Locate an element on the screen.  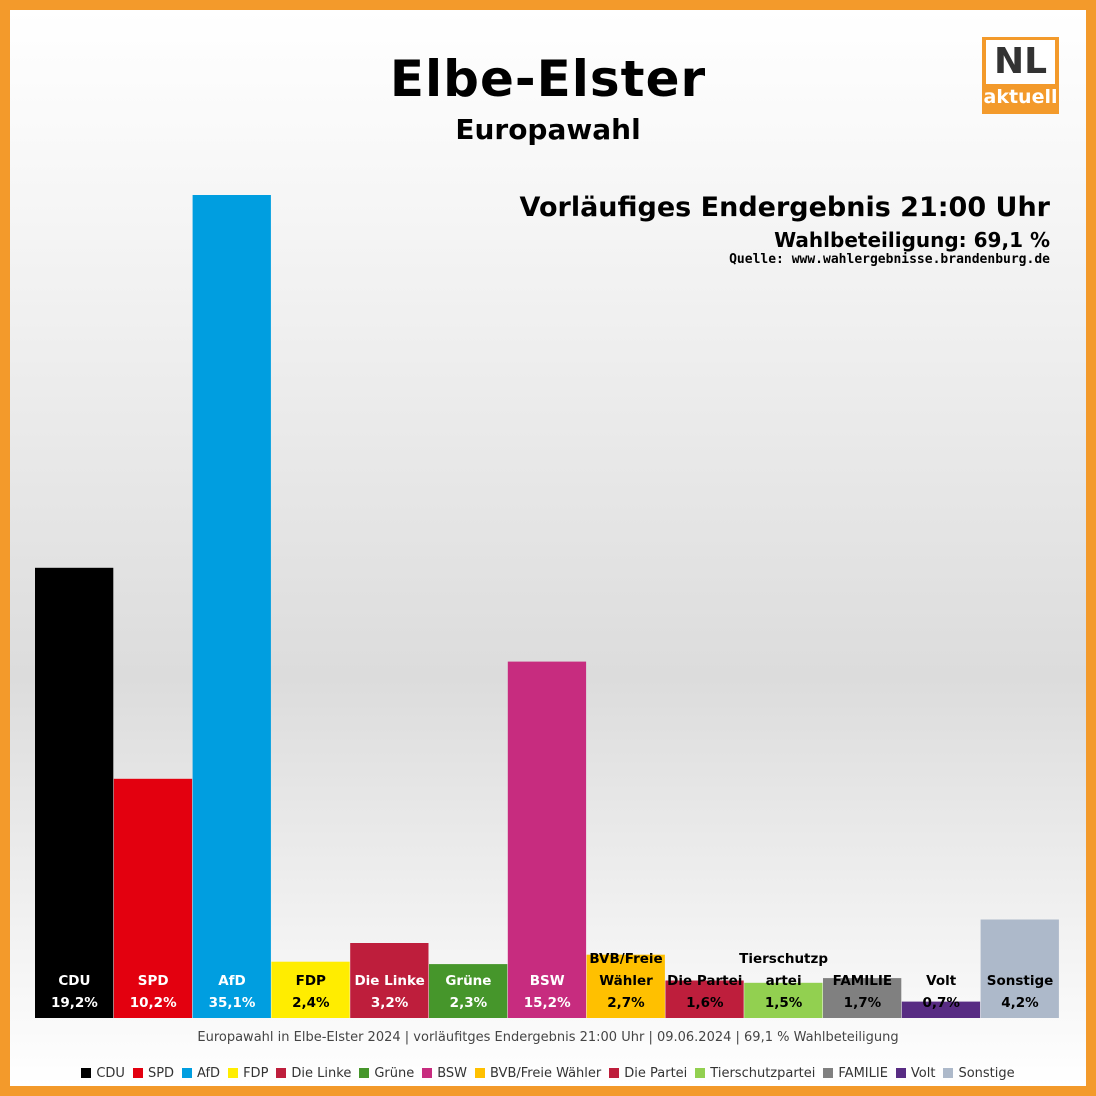
value-label-bsw: 15,2% is located at coordinates (547, 1003).